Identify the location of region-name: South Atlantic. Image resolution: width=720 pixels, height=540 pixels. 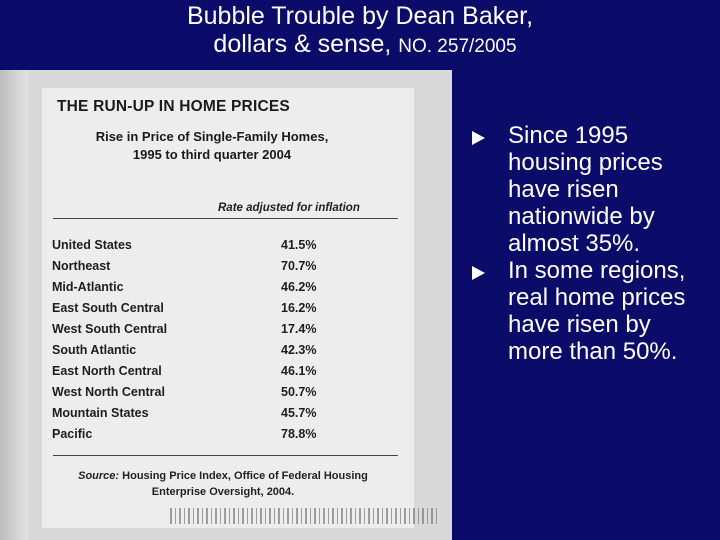
(94, 350).